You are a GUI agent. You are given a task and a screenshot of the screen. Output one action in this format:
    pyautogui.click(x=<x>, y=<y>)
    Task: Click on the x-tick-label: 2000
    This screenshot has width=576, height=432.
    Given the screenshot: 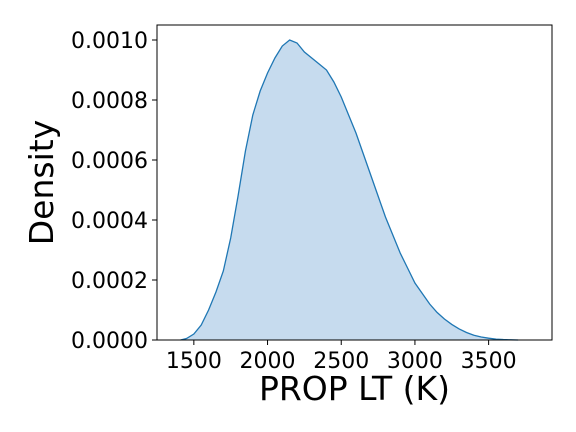 What is the action you would take?
    pyautogui.click(x=268, y=361)
    